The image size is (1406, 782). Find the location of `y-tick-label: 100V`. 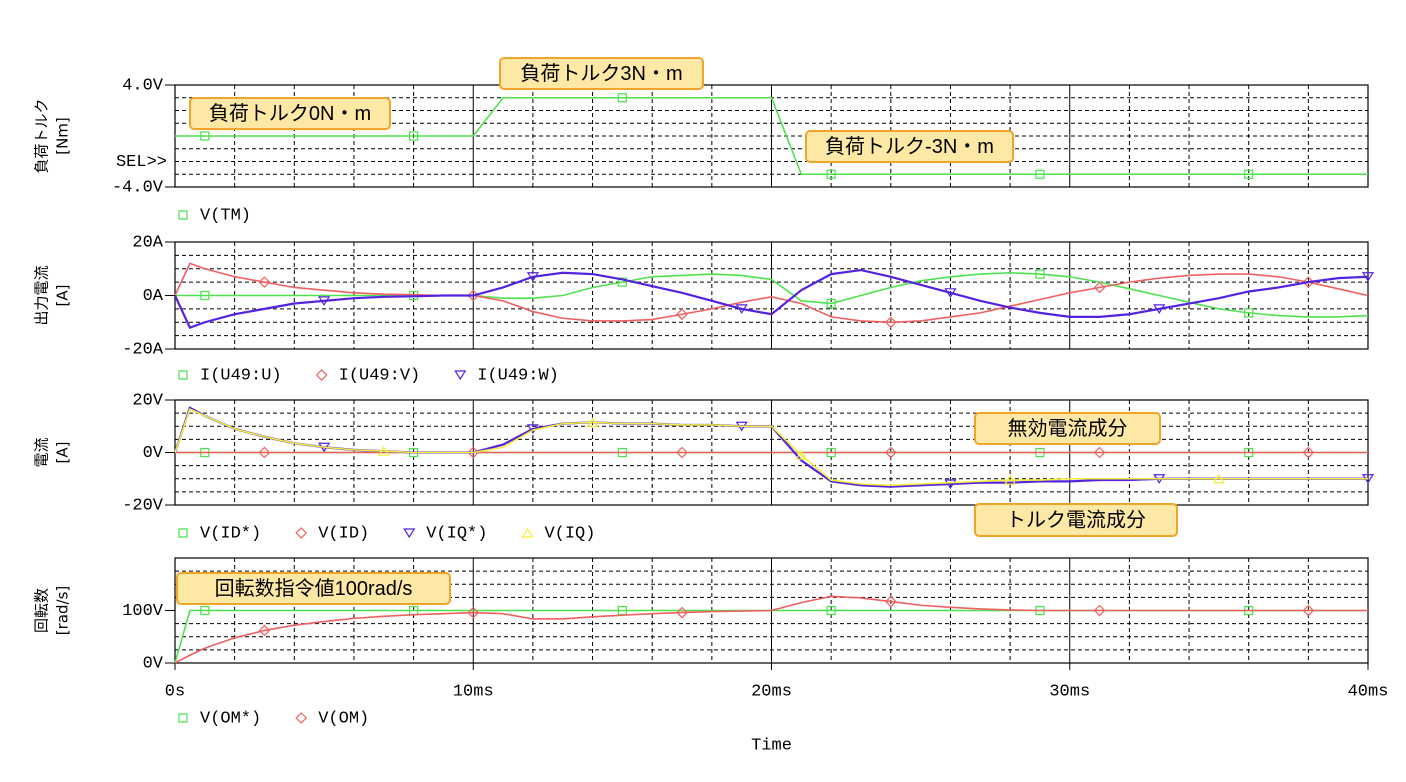

y-tick-label: 100V is located at coordinates (143, 611).